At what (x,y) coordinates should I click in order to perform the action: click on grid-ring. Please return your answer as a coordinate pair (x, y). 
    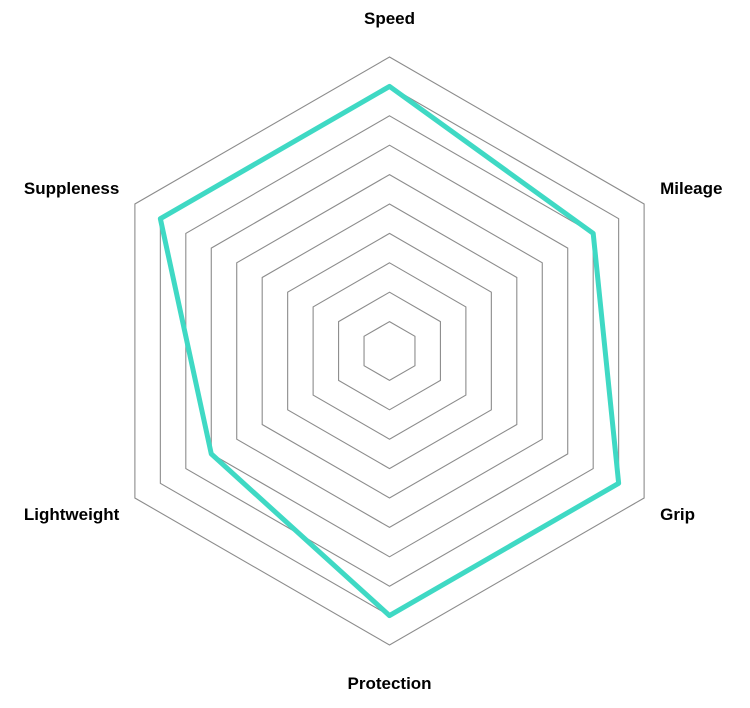
    Looking at the image, I should click on (389, 351).